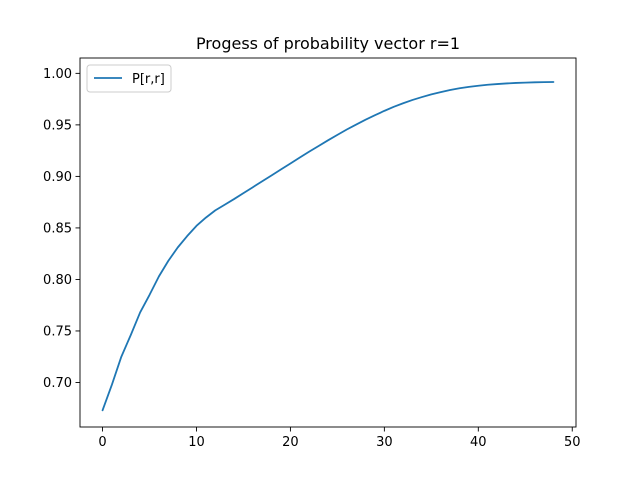 Image resolution: width=640 pixels, height=480 pixels. I want to click on x-tick-label: 0, so click(102, 442).